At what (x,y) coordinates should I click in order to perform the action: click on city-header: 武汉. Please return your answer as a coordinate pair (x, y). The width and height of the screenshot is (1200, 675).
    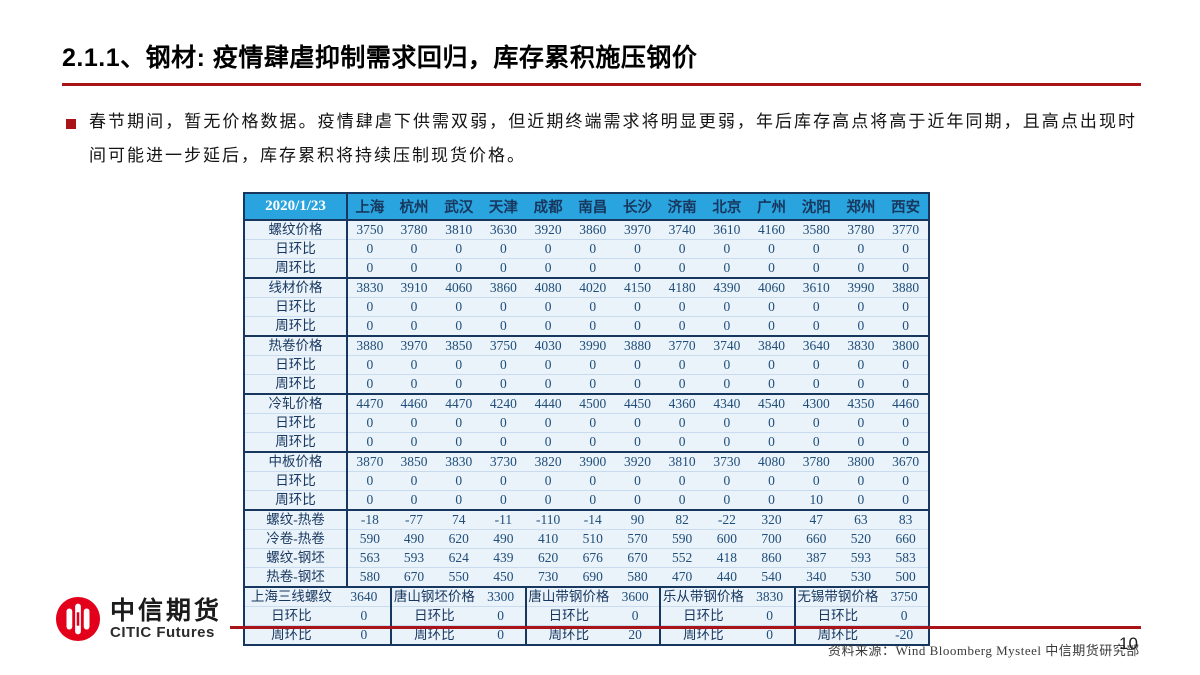
    Looking at the image, I should click on (459, 207).